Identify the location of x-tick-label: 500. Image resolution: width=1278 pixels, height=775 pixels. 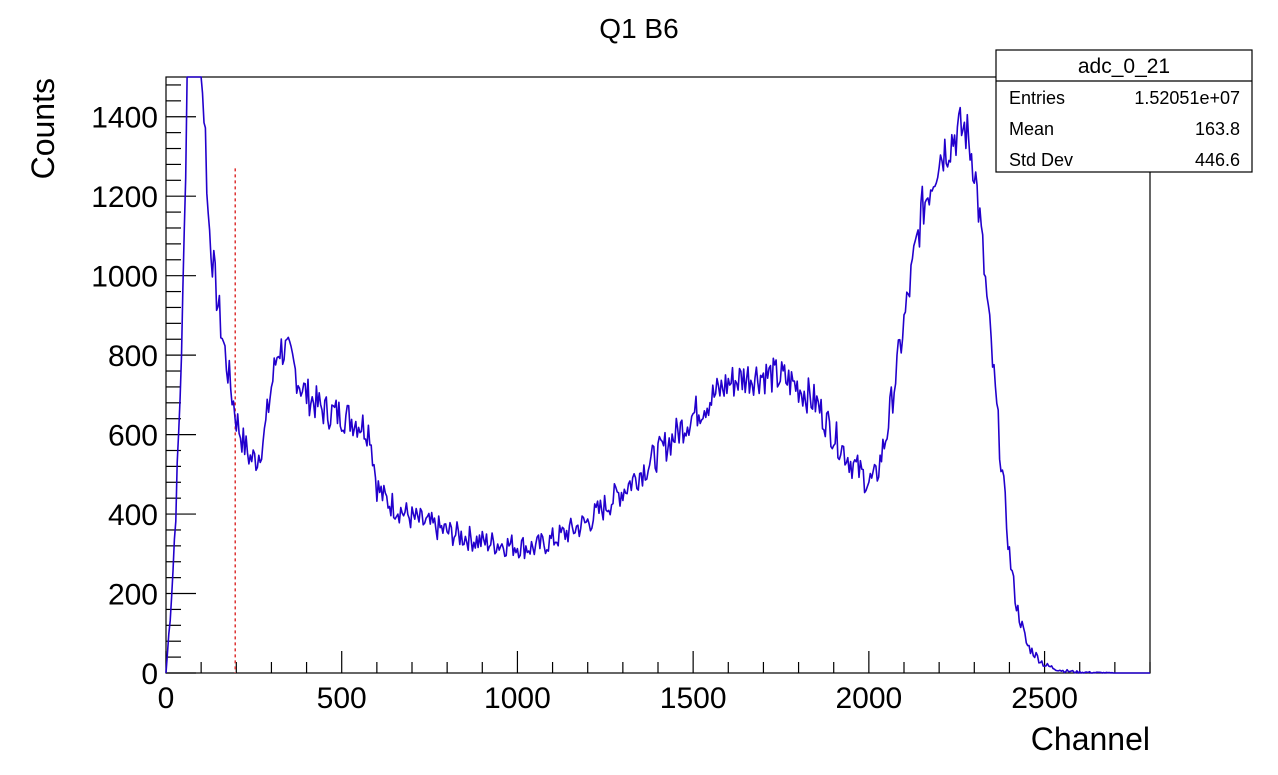
(342, 698).